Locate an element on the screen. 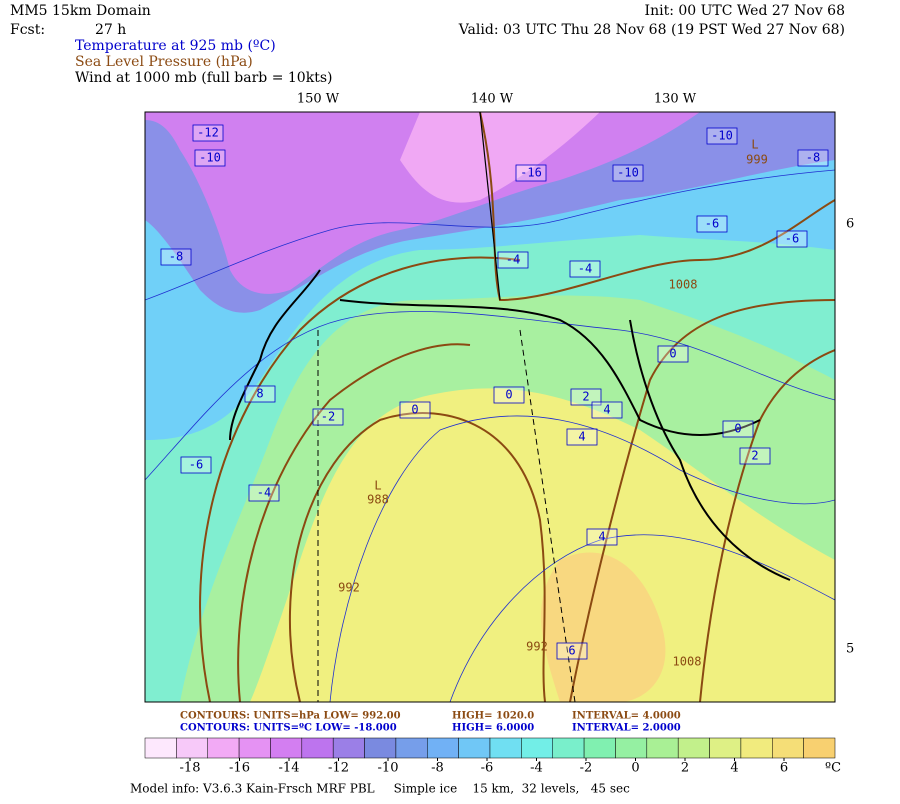  field-legend: Sea Level Pressure (hPa) is located at coordinates (164, 62).